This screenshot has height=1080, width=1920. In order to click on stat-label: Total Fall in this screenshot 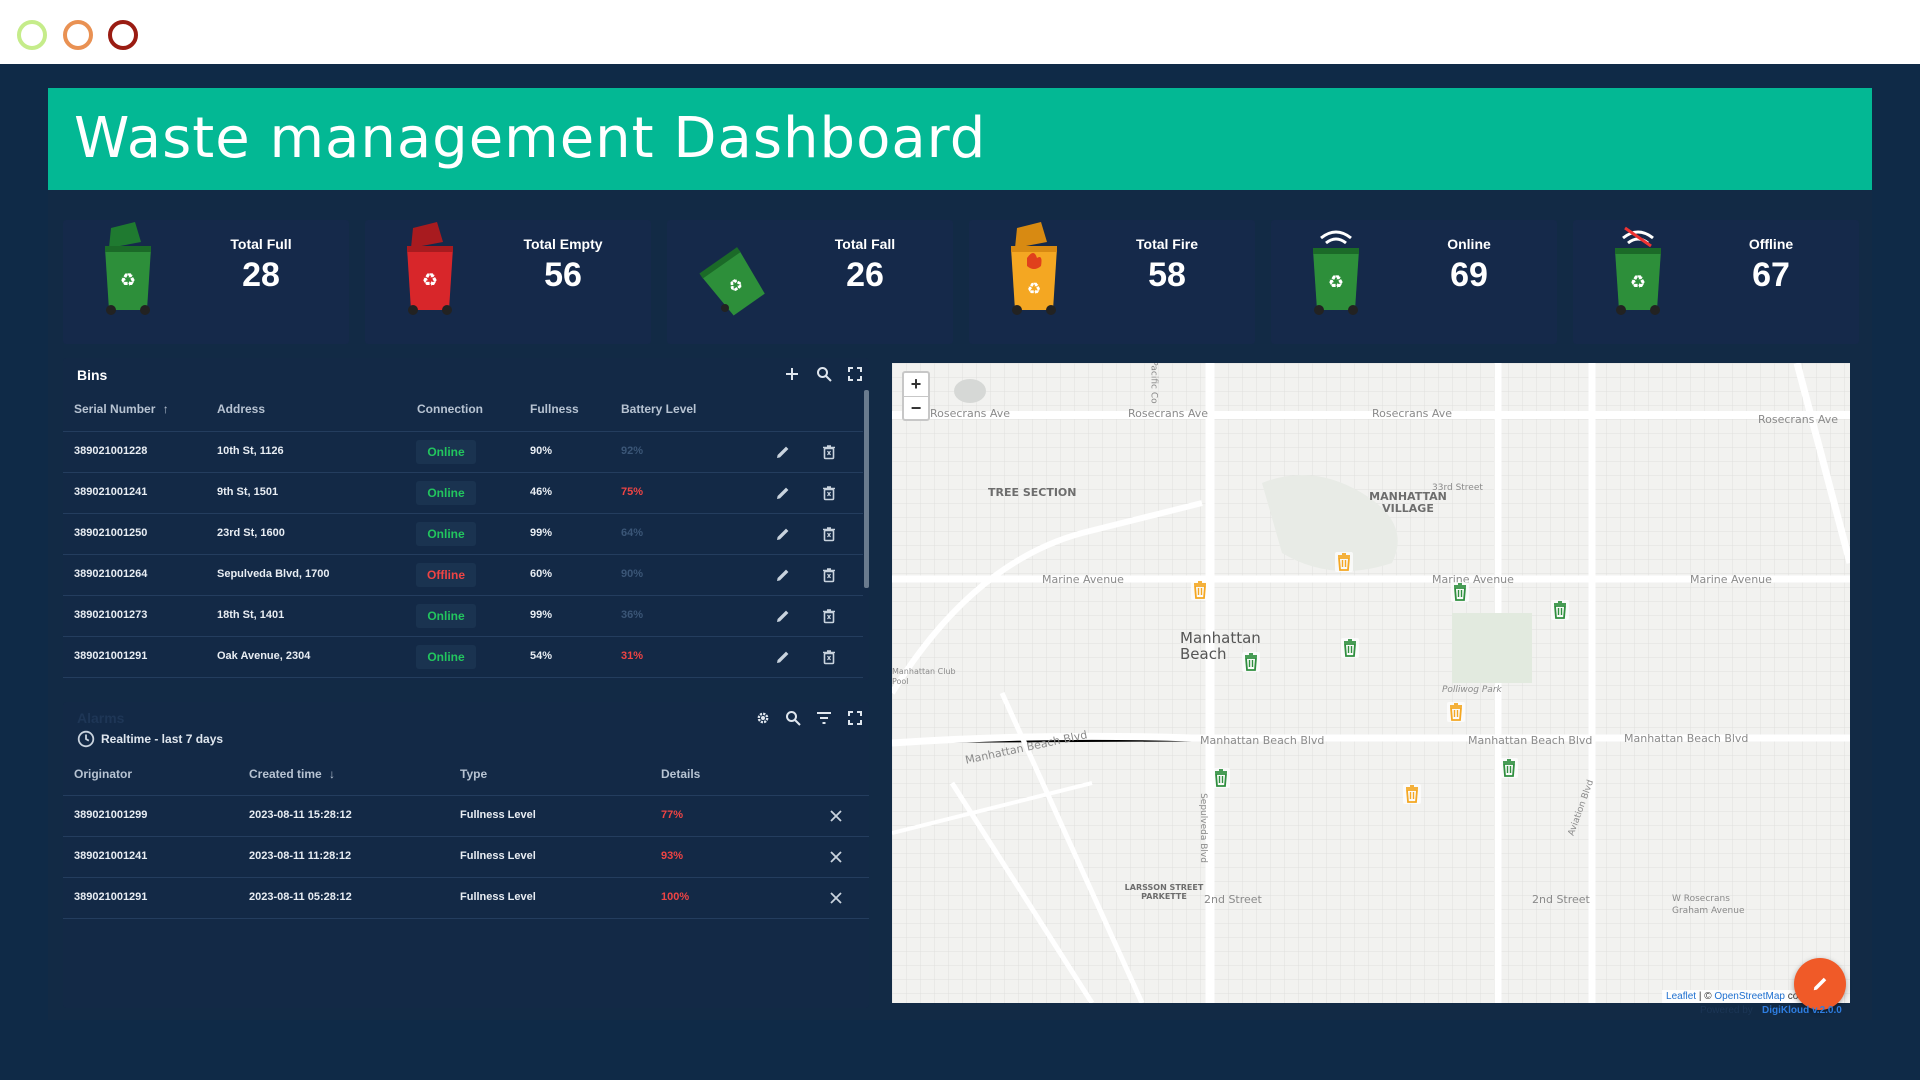, I will do `click(865, 244)`.